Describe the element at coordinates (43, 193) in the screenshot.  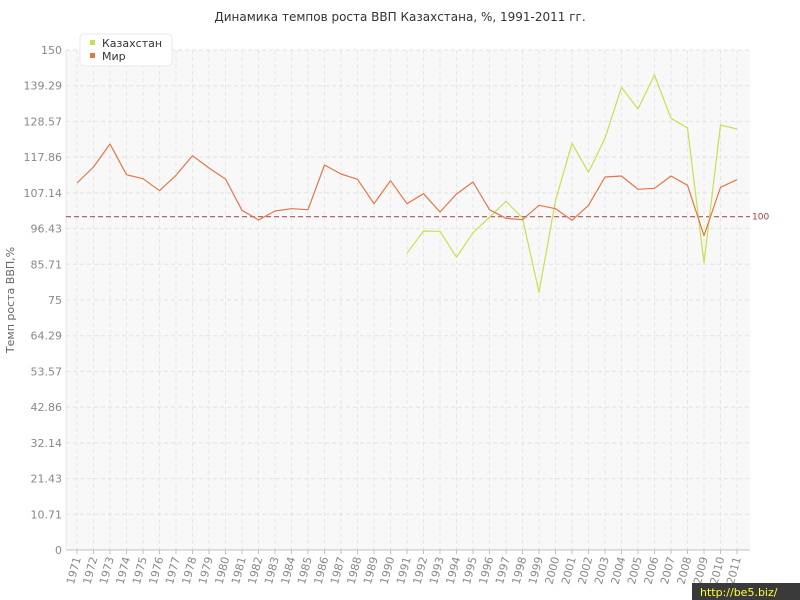
I see `y-tick-label: 107.14` at that location.